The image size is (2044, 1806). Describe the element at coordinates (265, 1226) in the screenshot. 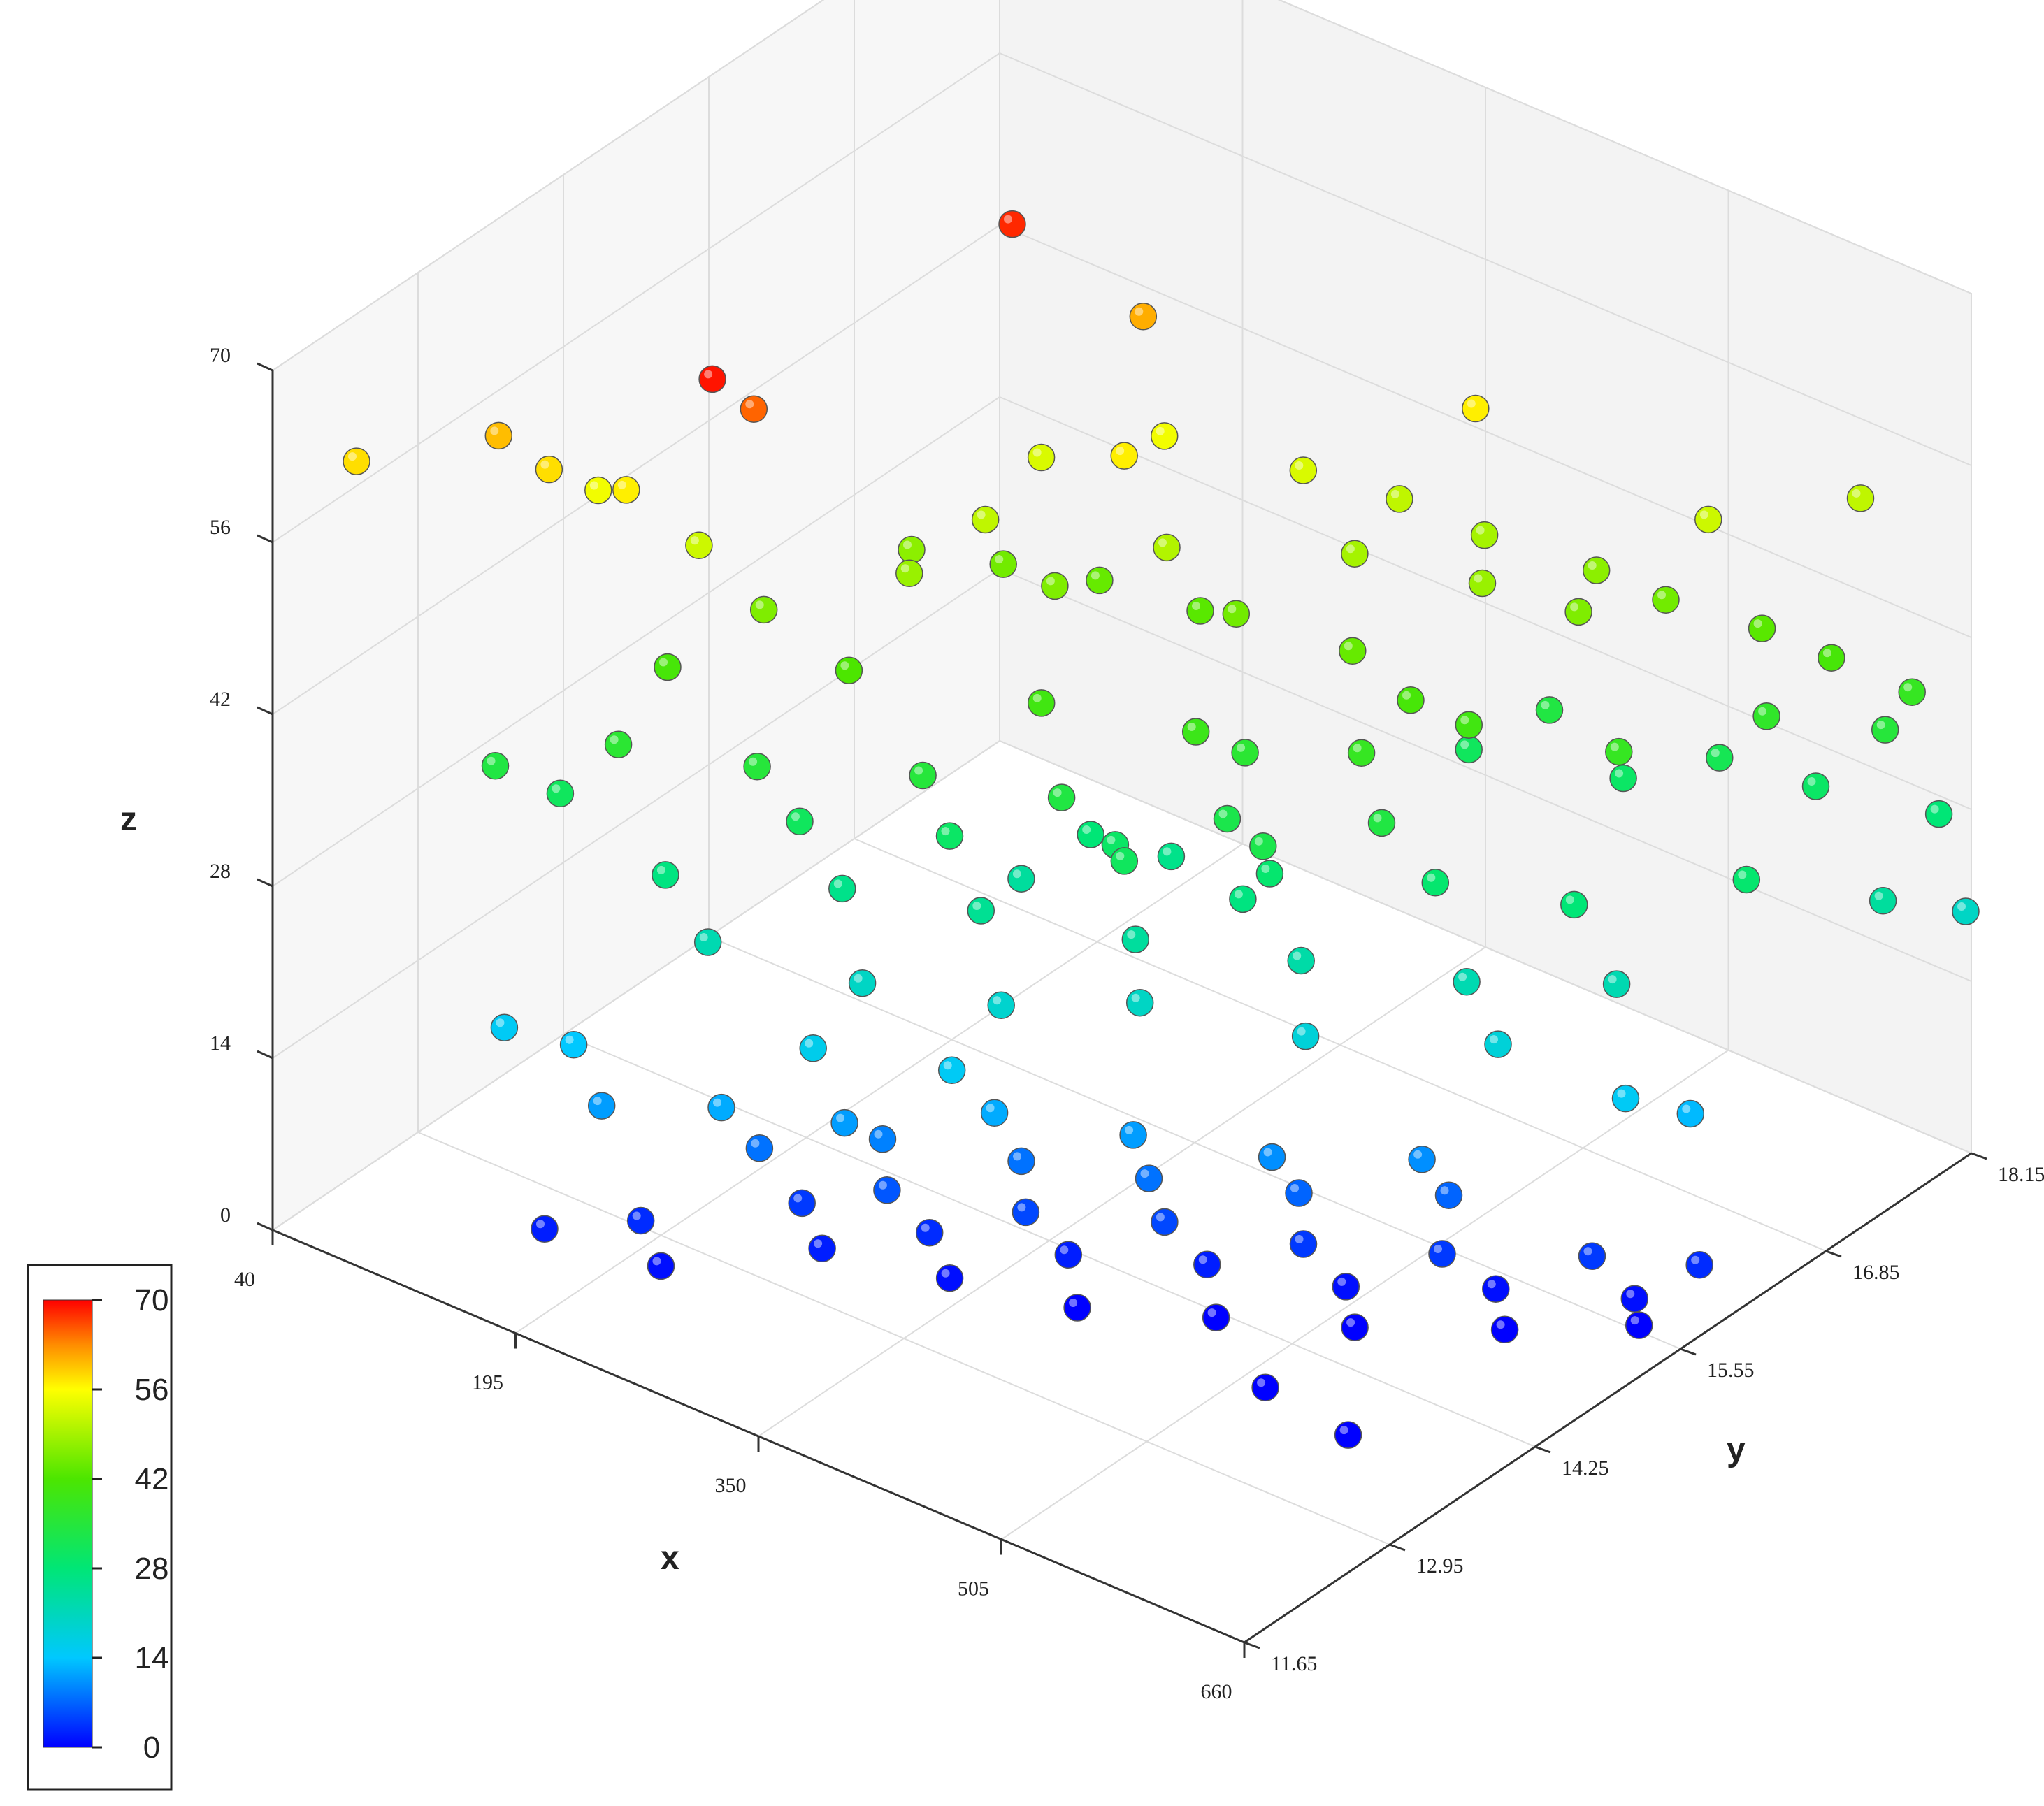

I see `z-tick-mark` at that location.